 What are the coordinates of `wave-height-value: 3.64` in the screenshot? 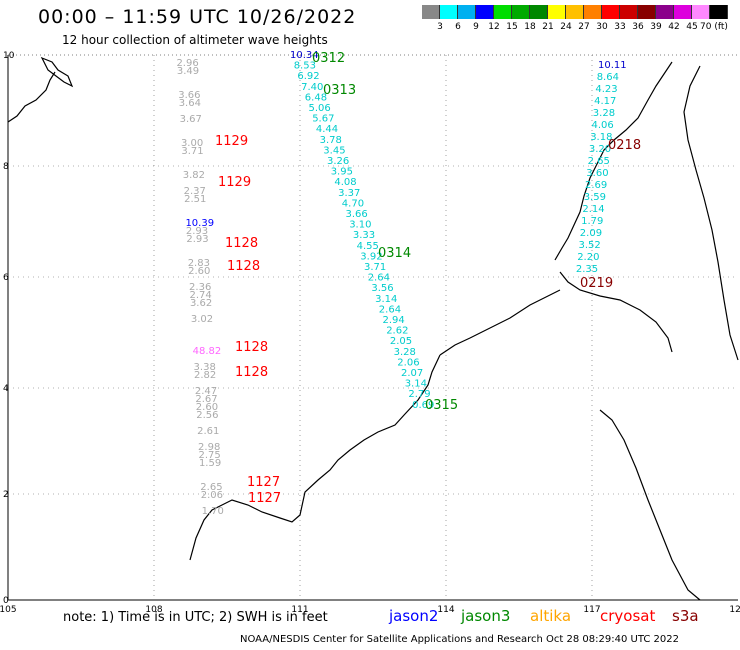 It's located at (190, 103).